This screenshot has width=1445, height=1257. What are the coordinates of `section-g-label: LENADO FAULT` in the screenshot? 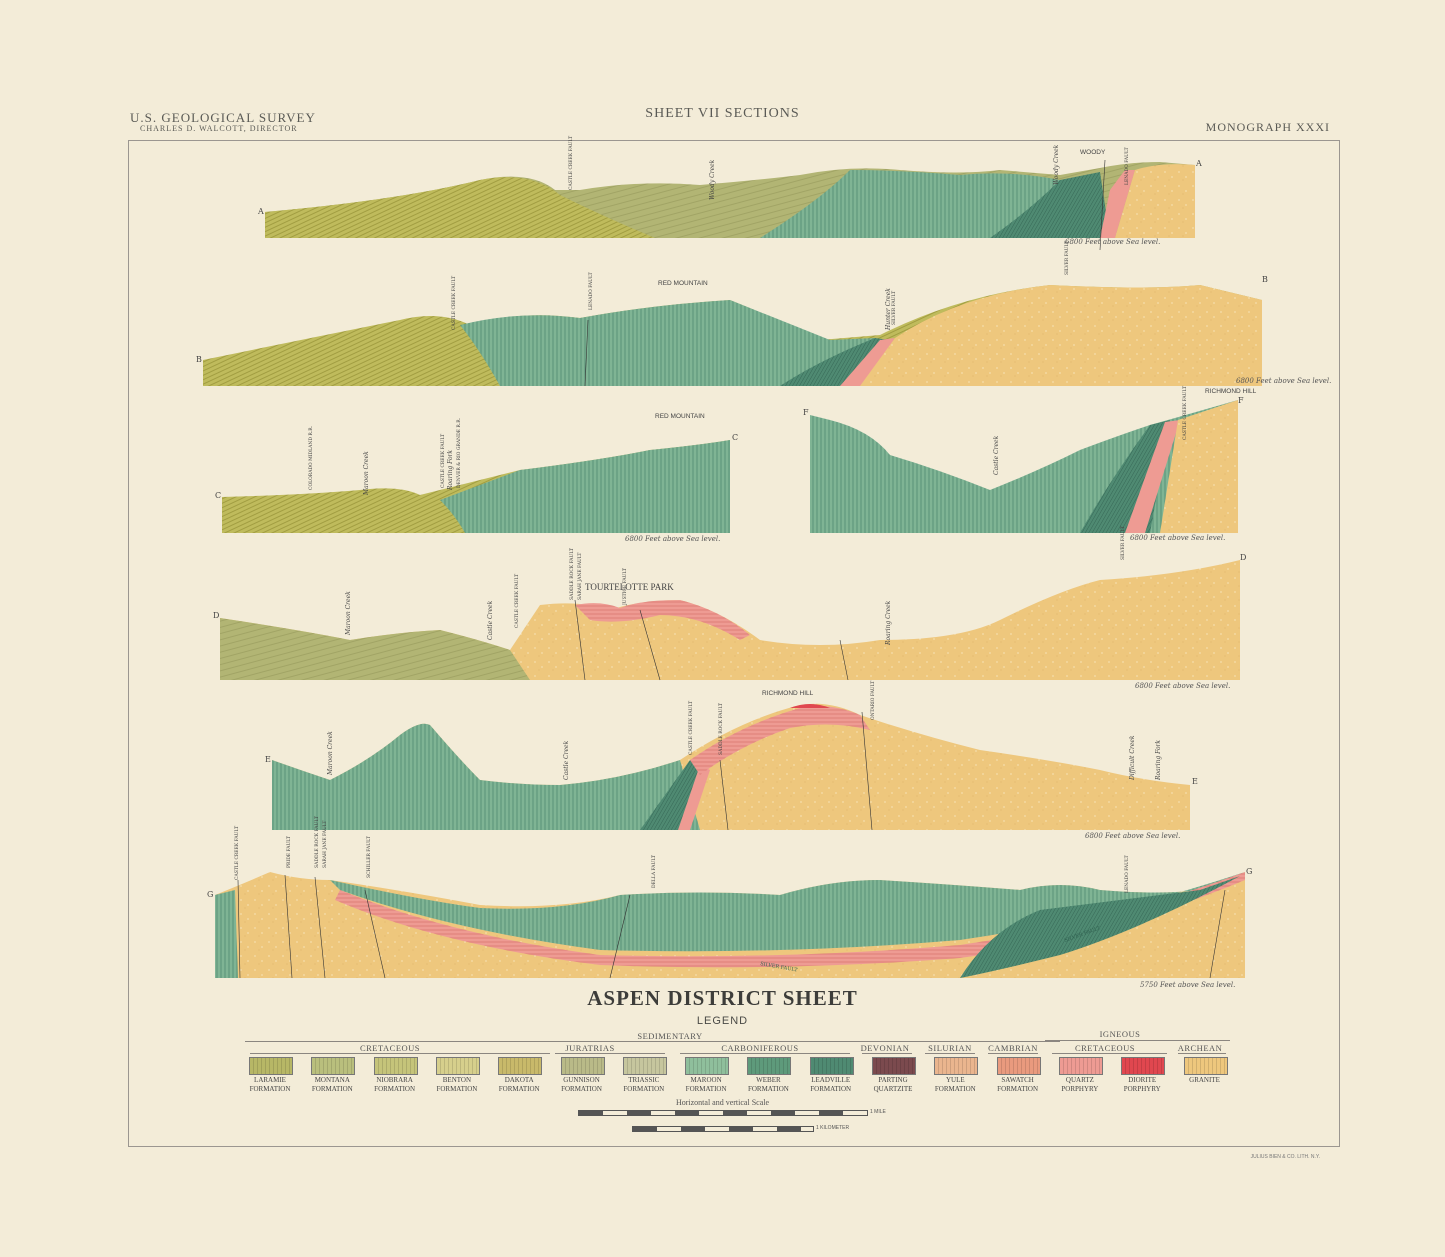 It's located at (1127, 874).